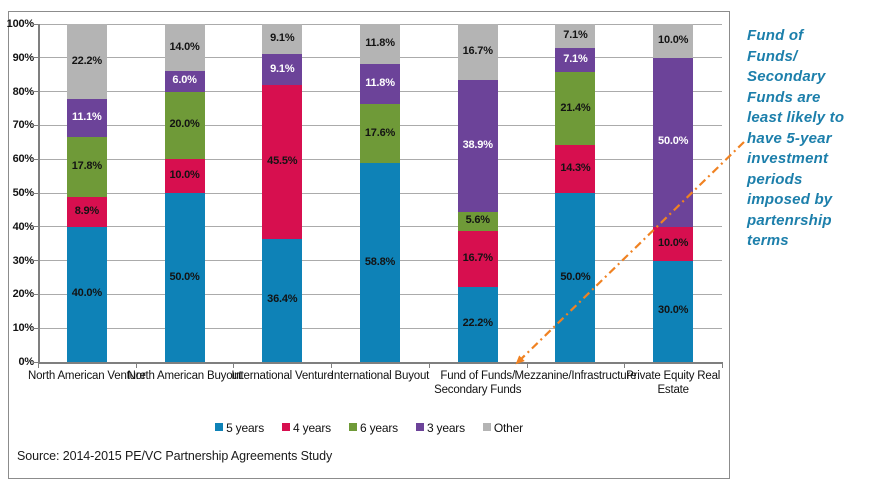 The width and height of the screenshot is (880, 492). I want to click on x-axis-label: North American Venture, so click(86, 376).